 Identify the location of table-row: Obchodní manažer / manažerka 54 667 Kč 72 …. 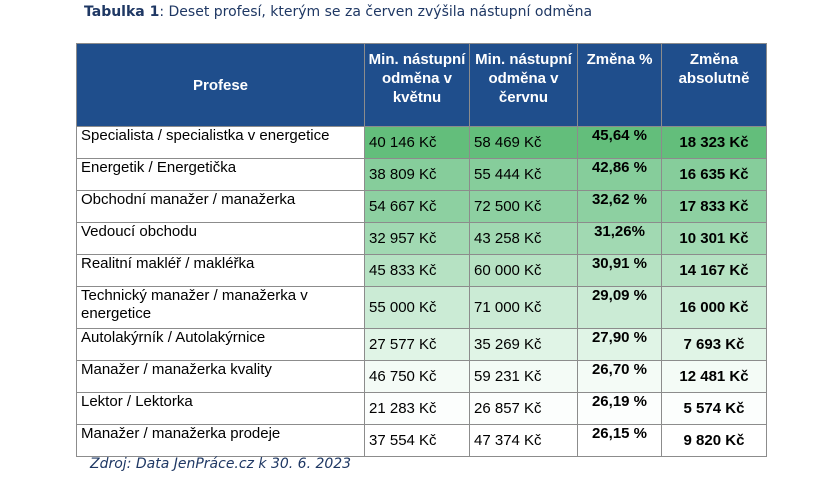
(421, 206).